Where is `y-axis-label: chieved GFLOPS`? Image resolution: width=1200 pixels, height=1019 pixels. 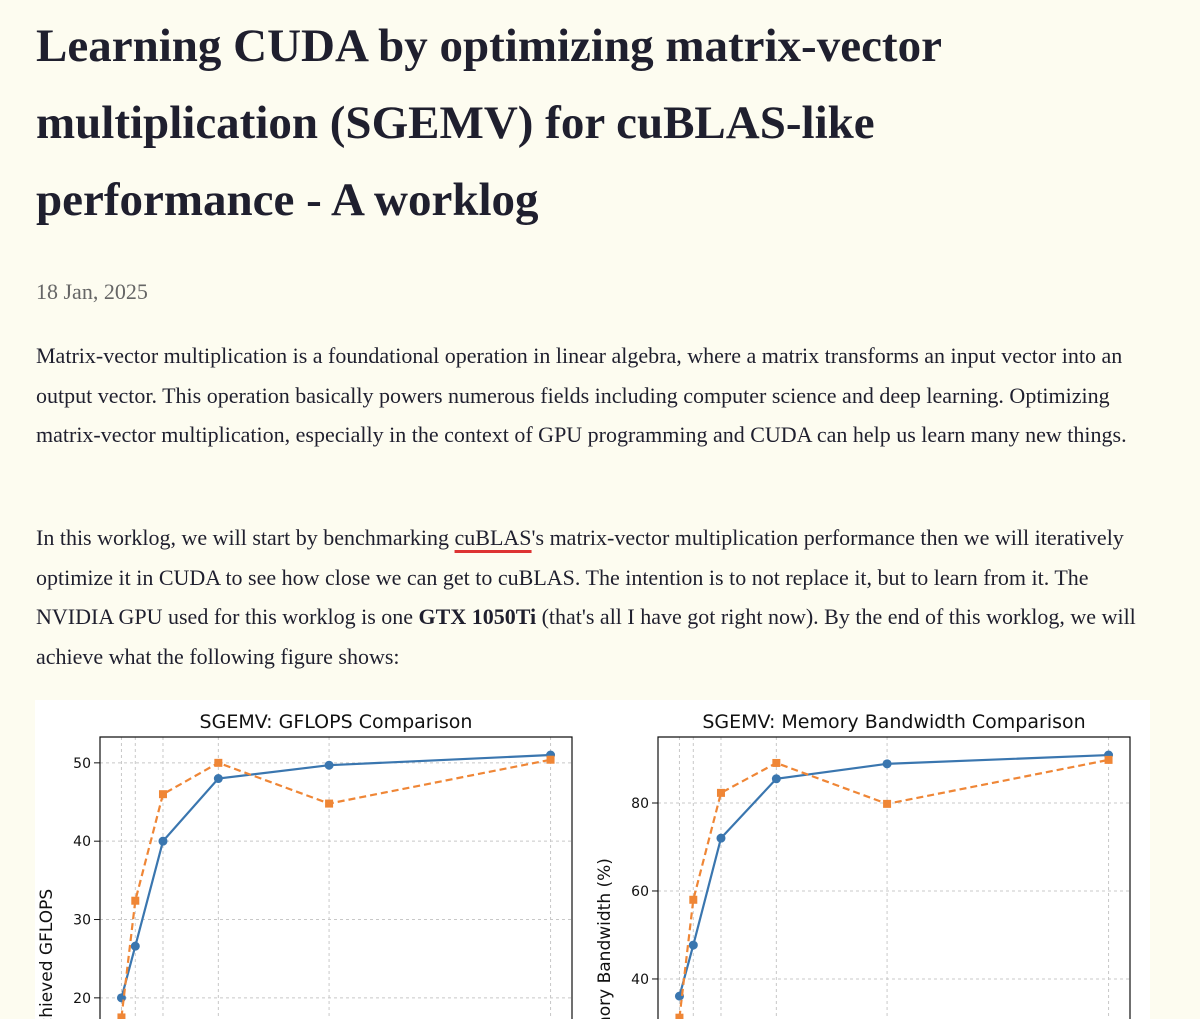 y-axis-label: chieved GFLOPS is located at coordinates (47, 954).